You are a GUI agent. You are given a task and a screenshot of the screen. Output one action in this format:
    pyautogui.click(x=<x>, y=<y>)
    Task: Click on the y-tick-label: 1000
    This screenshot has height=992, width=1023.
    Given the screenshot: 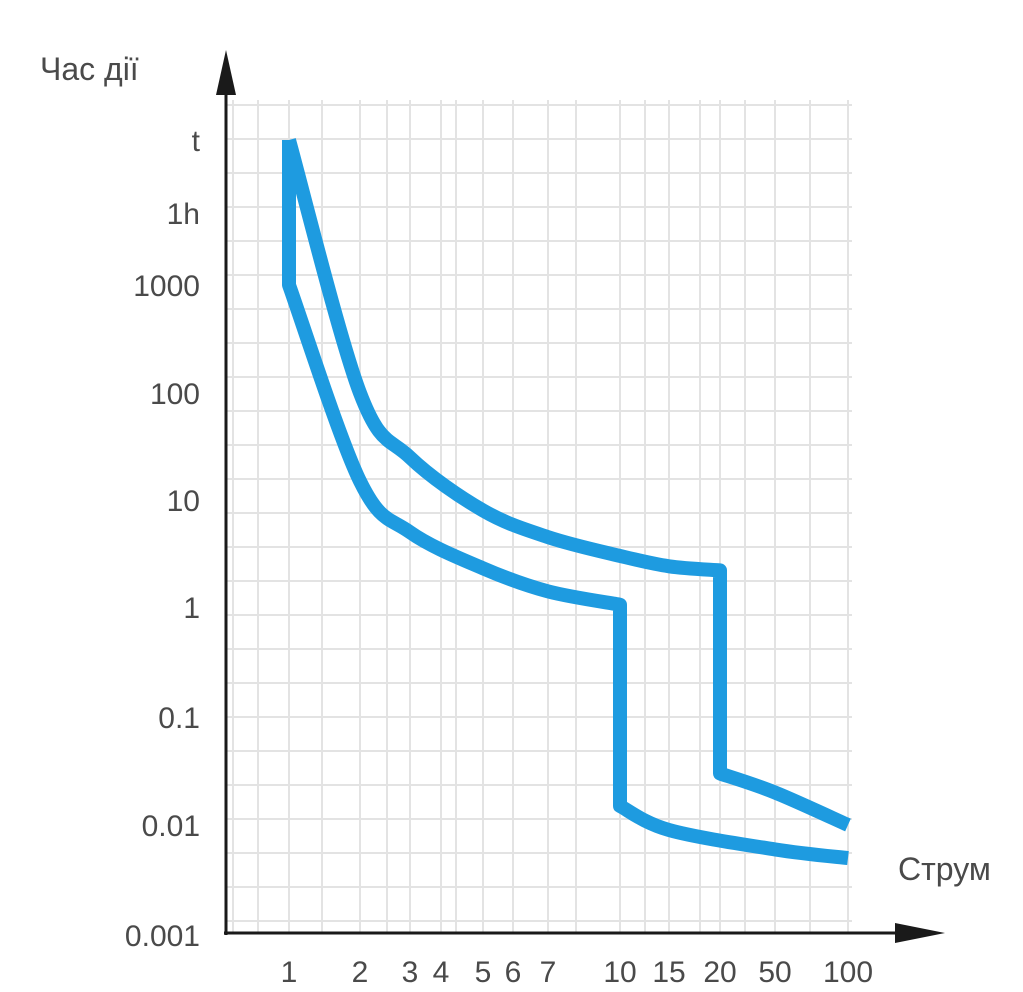 What is the action you would take?
    pyautogui.click(x=166, y=286)
    